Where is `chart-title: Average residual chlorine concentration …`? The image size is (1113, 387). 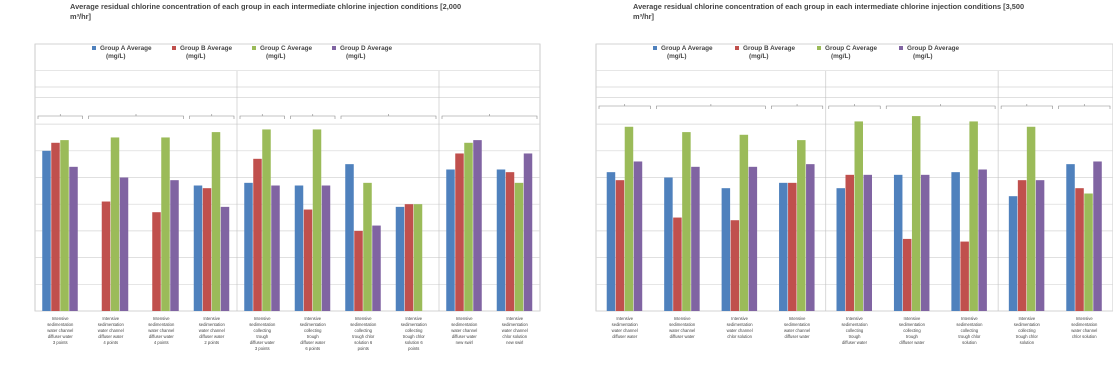
chart-title: Average residual chlorine concentration … is located at coordinates (265, 11).